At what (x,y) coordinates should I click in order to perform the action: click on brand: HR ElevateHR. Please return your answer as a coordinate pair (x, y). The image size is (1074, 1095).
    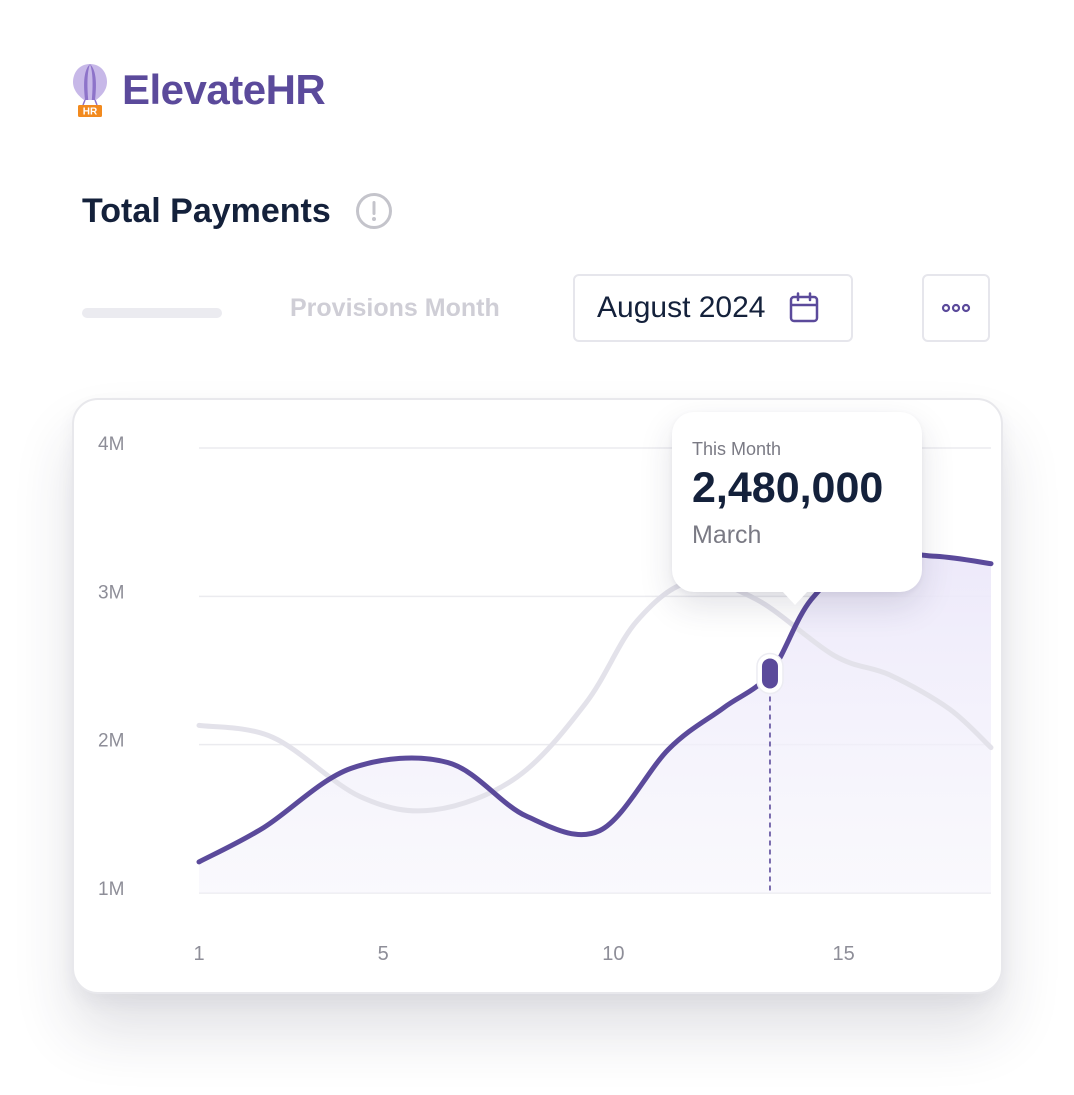
    Looking at the image, I should click on (199, 90).